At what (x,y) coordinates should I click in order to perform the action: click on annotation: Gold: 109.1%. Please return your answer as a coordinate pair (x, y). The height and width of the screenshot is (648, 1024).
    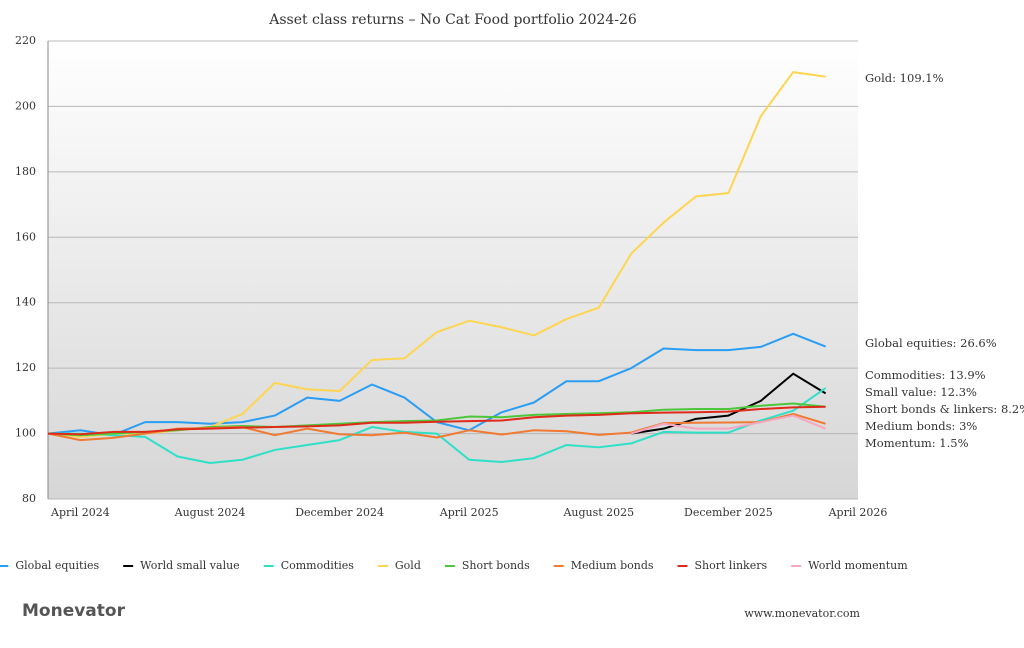
    Looking at the image, I should click on (904, 78).